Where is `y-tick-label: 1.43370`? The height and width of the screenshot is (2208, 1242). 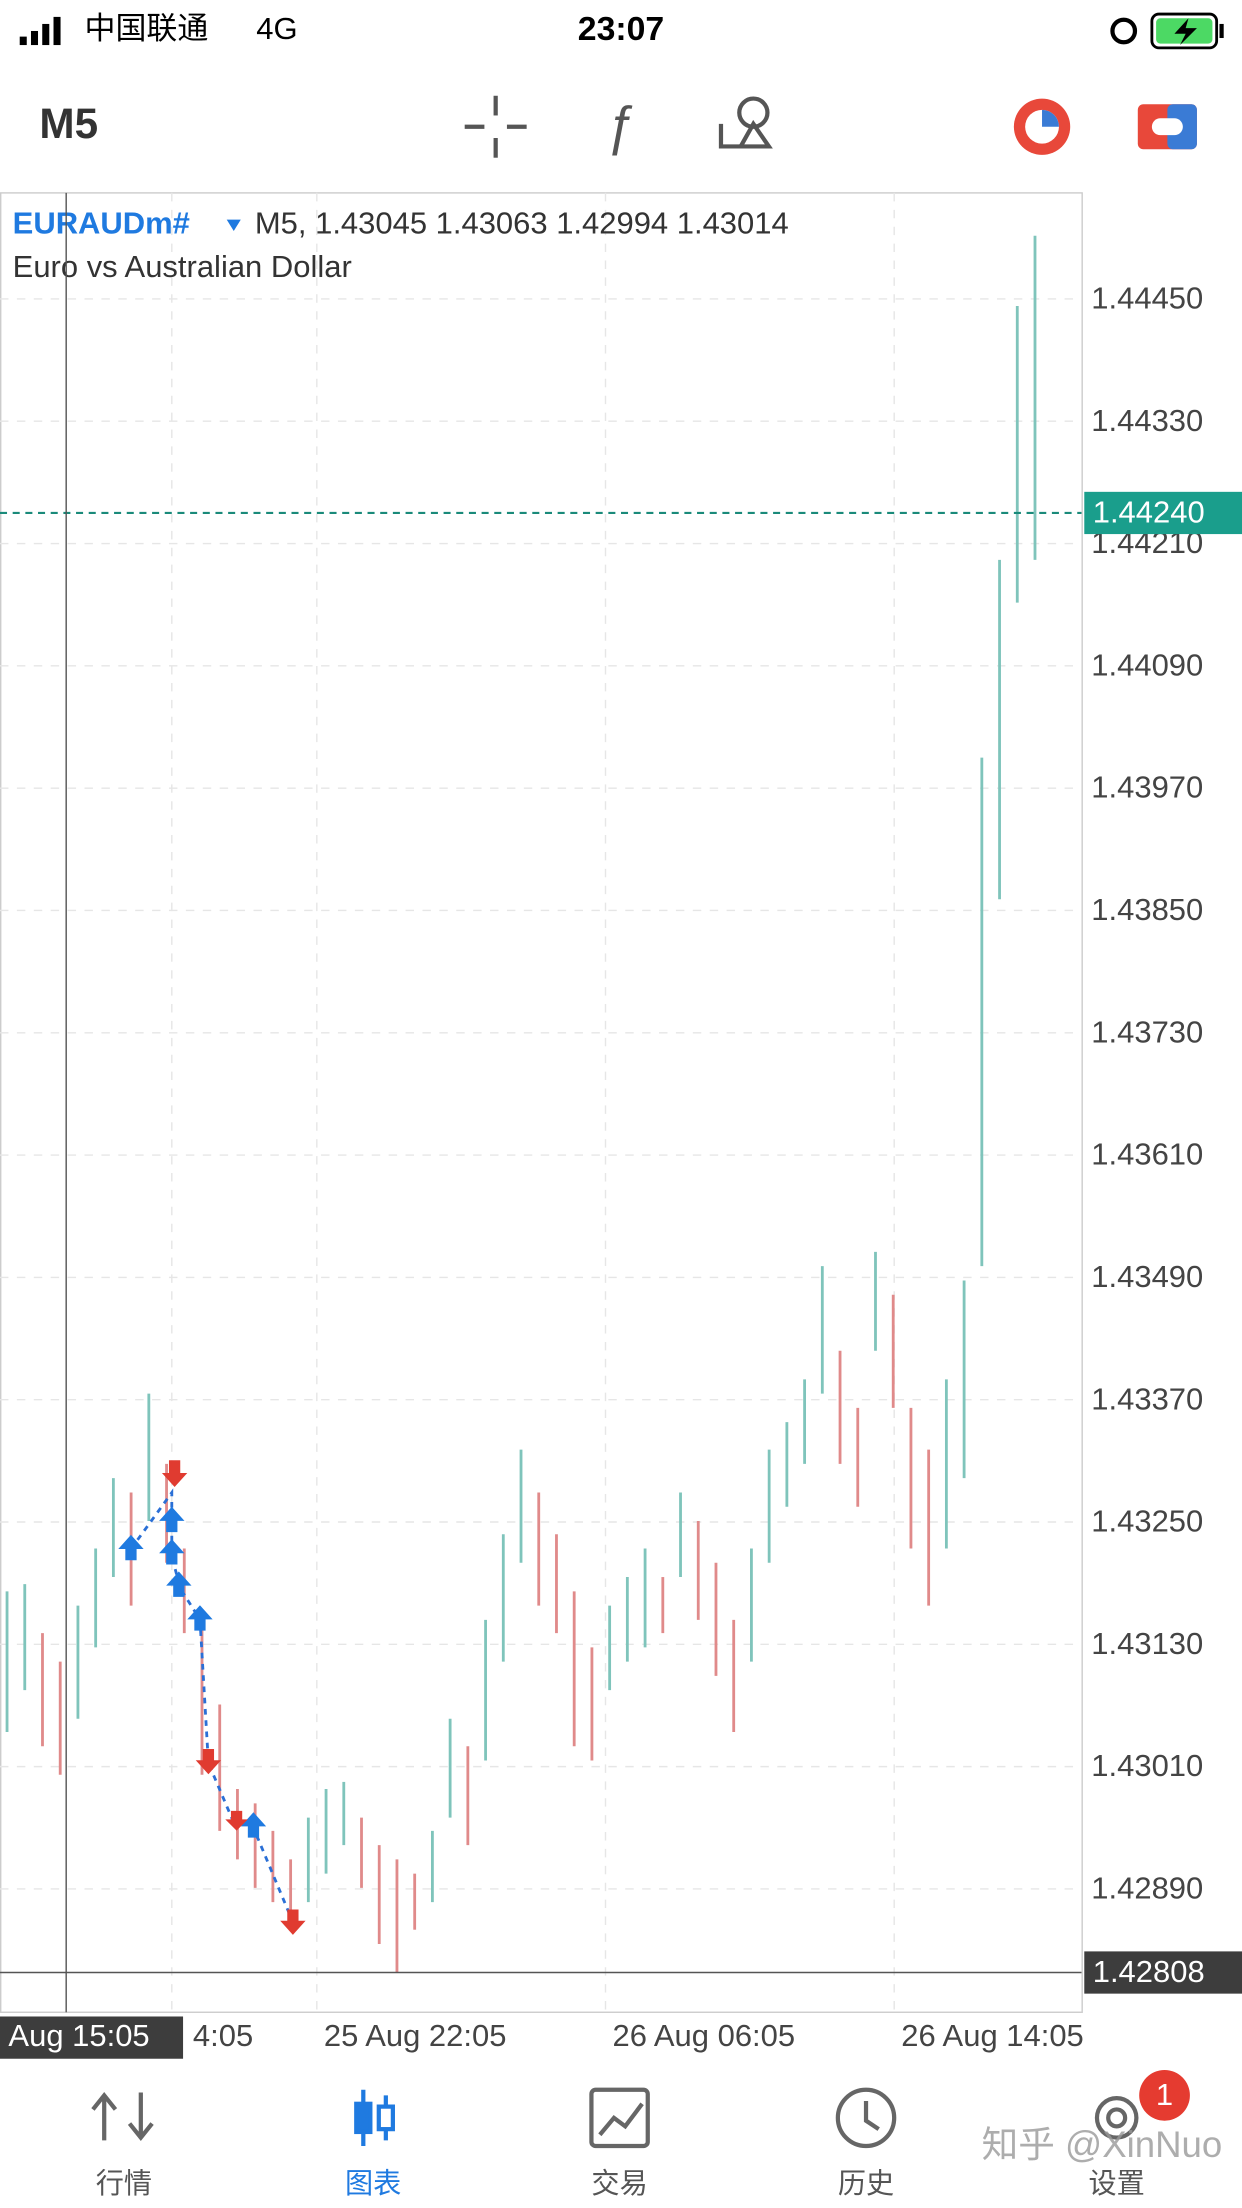 y-tick-label: 1.43370 is located at coordinates (1147, 1398).